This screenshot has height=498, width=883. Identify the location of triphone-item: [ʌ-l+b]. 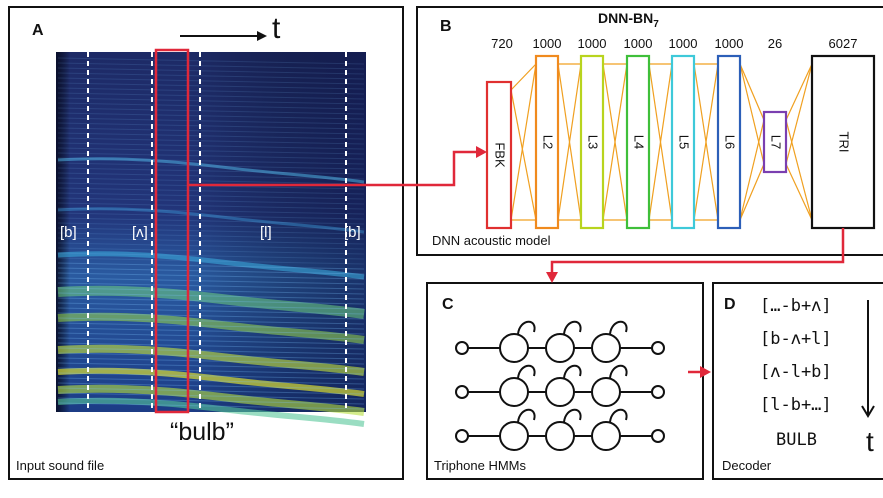
(796, 372).